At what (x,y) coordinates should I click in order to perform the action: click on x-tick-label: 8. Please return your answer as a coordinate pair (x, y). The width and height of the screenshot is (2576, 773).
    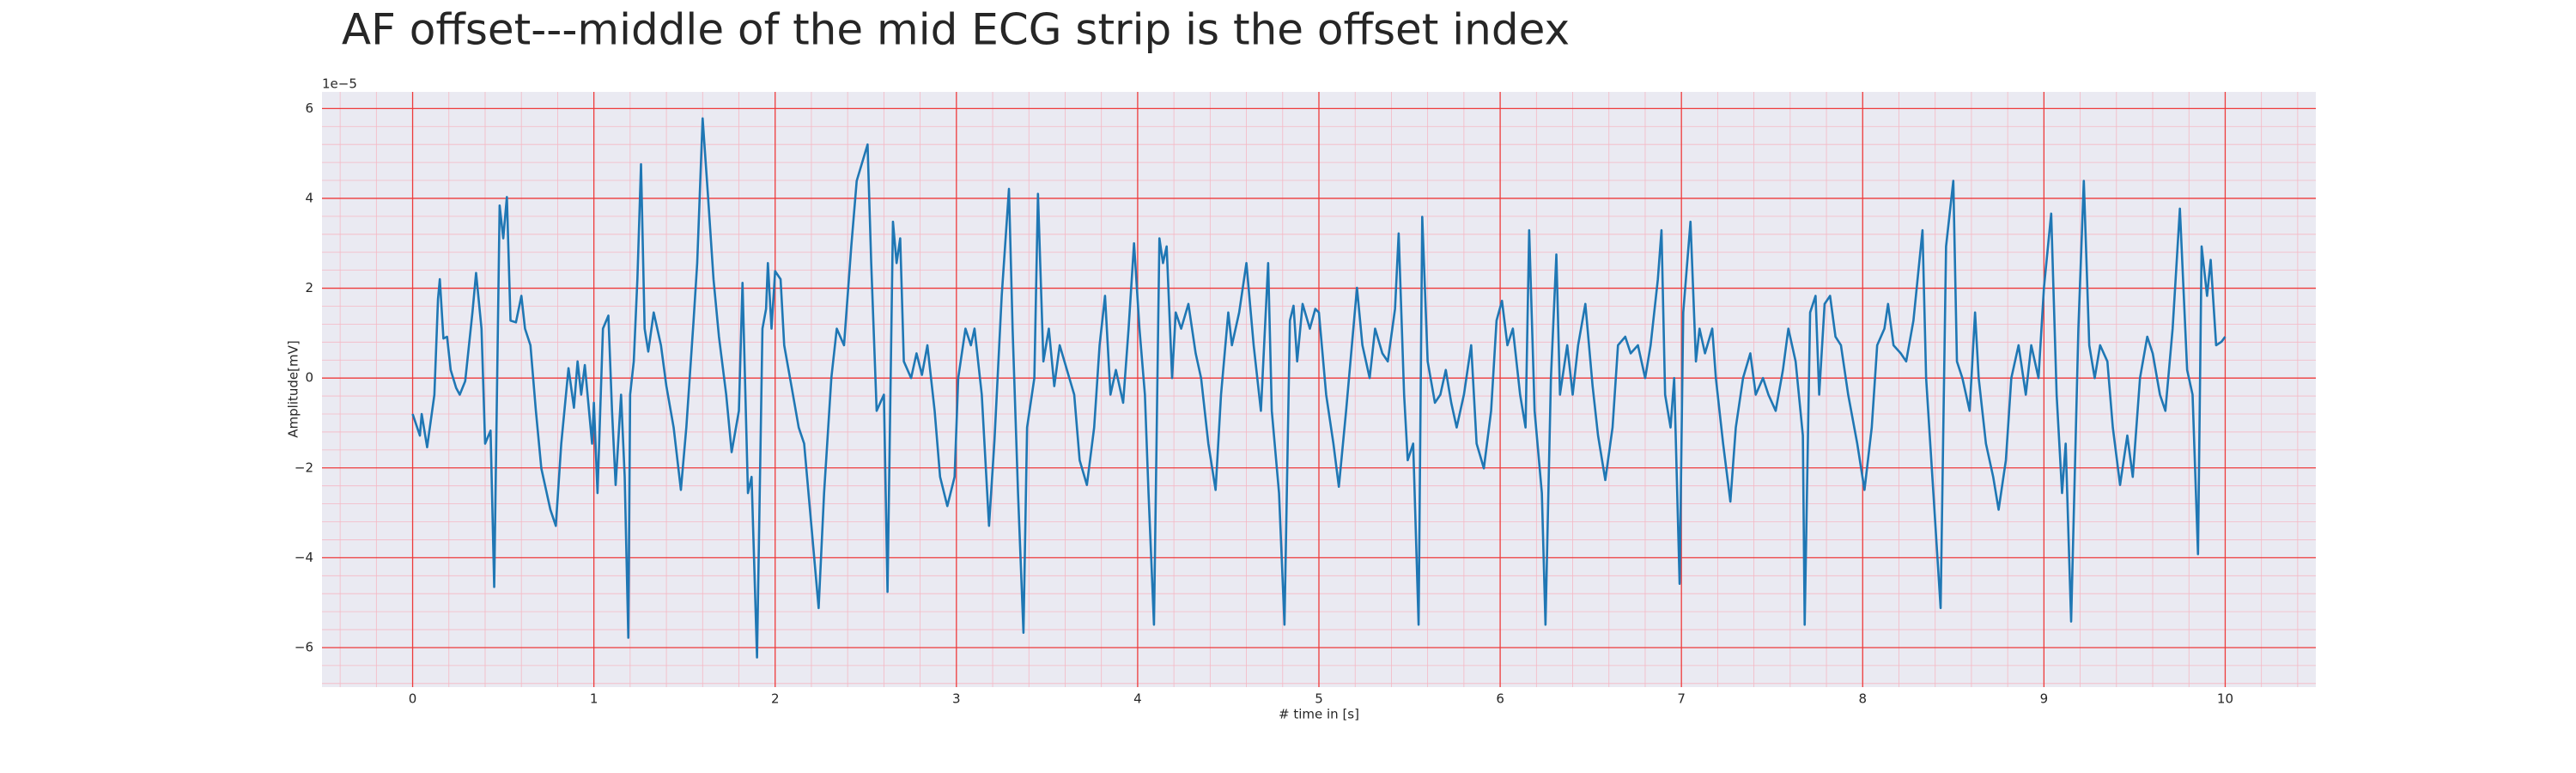
    Looking at the image, I should click on (1863, 699).